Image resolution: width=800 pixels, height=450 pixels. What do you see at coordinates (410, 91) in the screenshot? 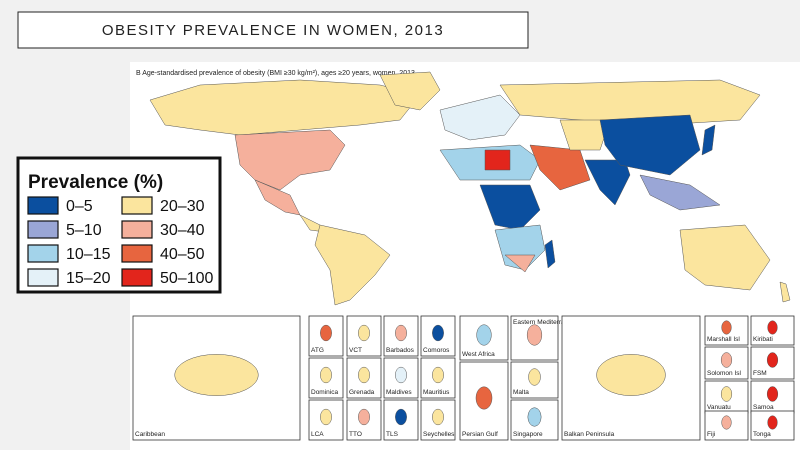
I see `greenland` at bounding box center [410, 91].